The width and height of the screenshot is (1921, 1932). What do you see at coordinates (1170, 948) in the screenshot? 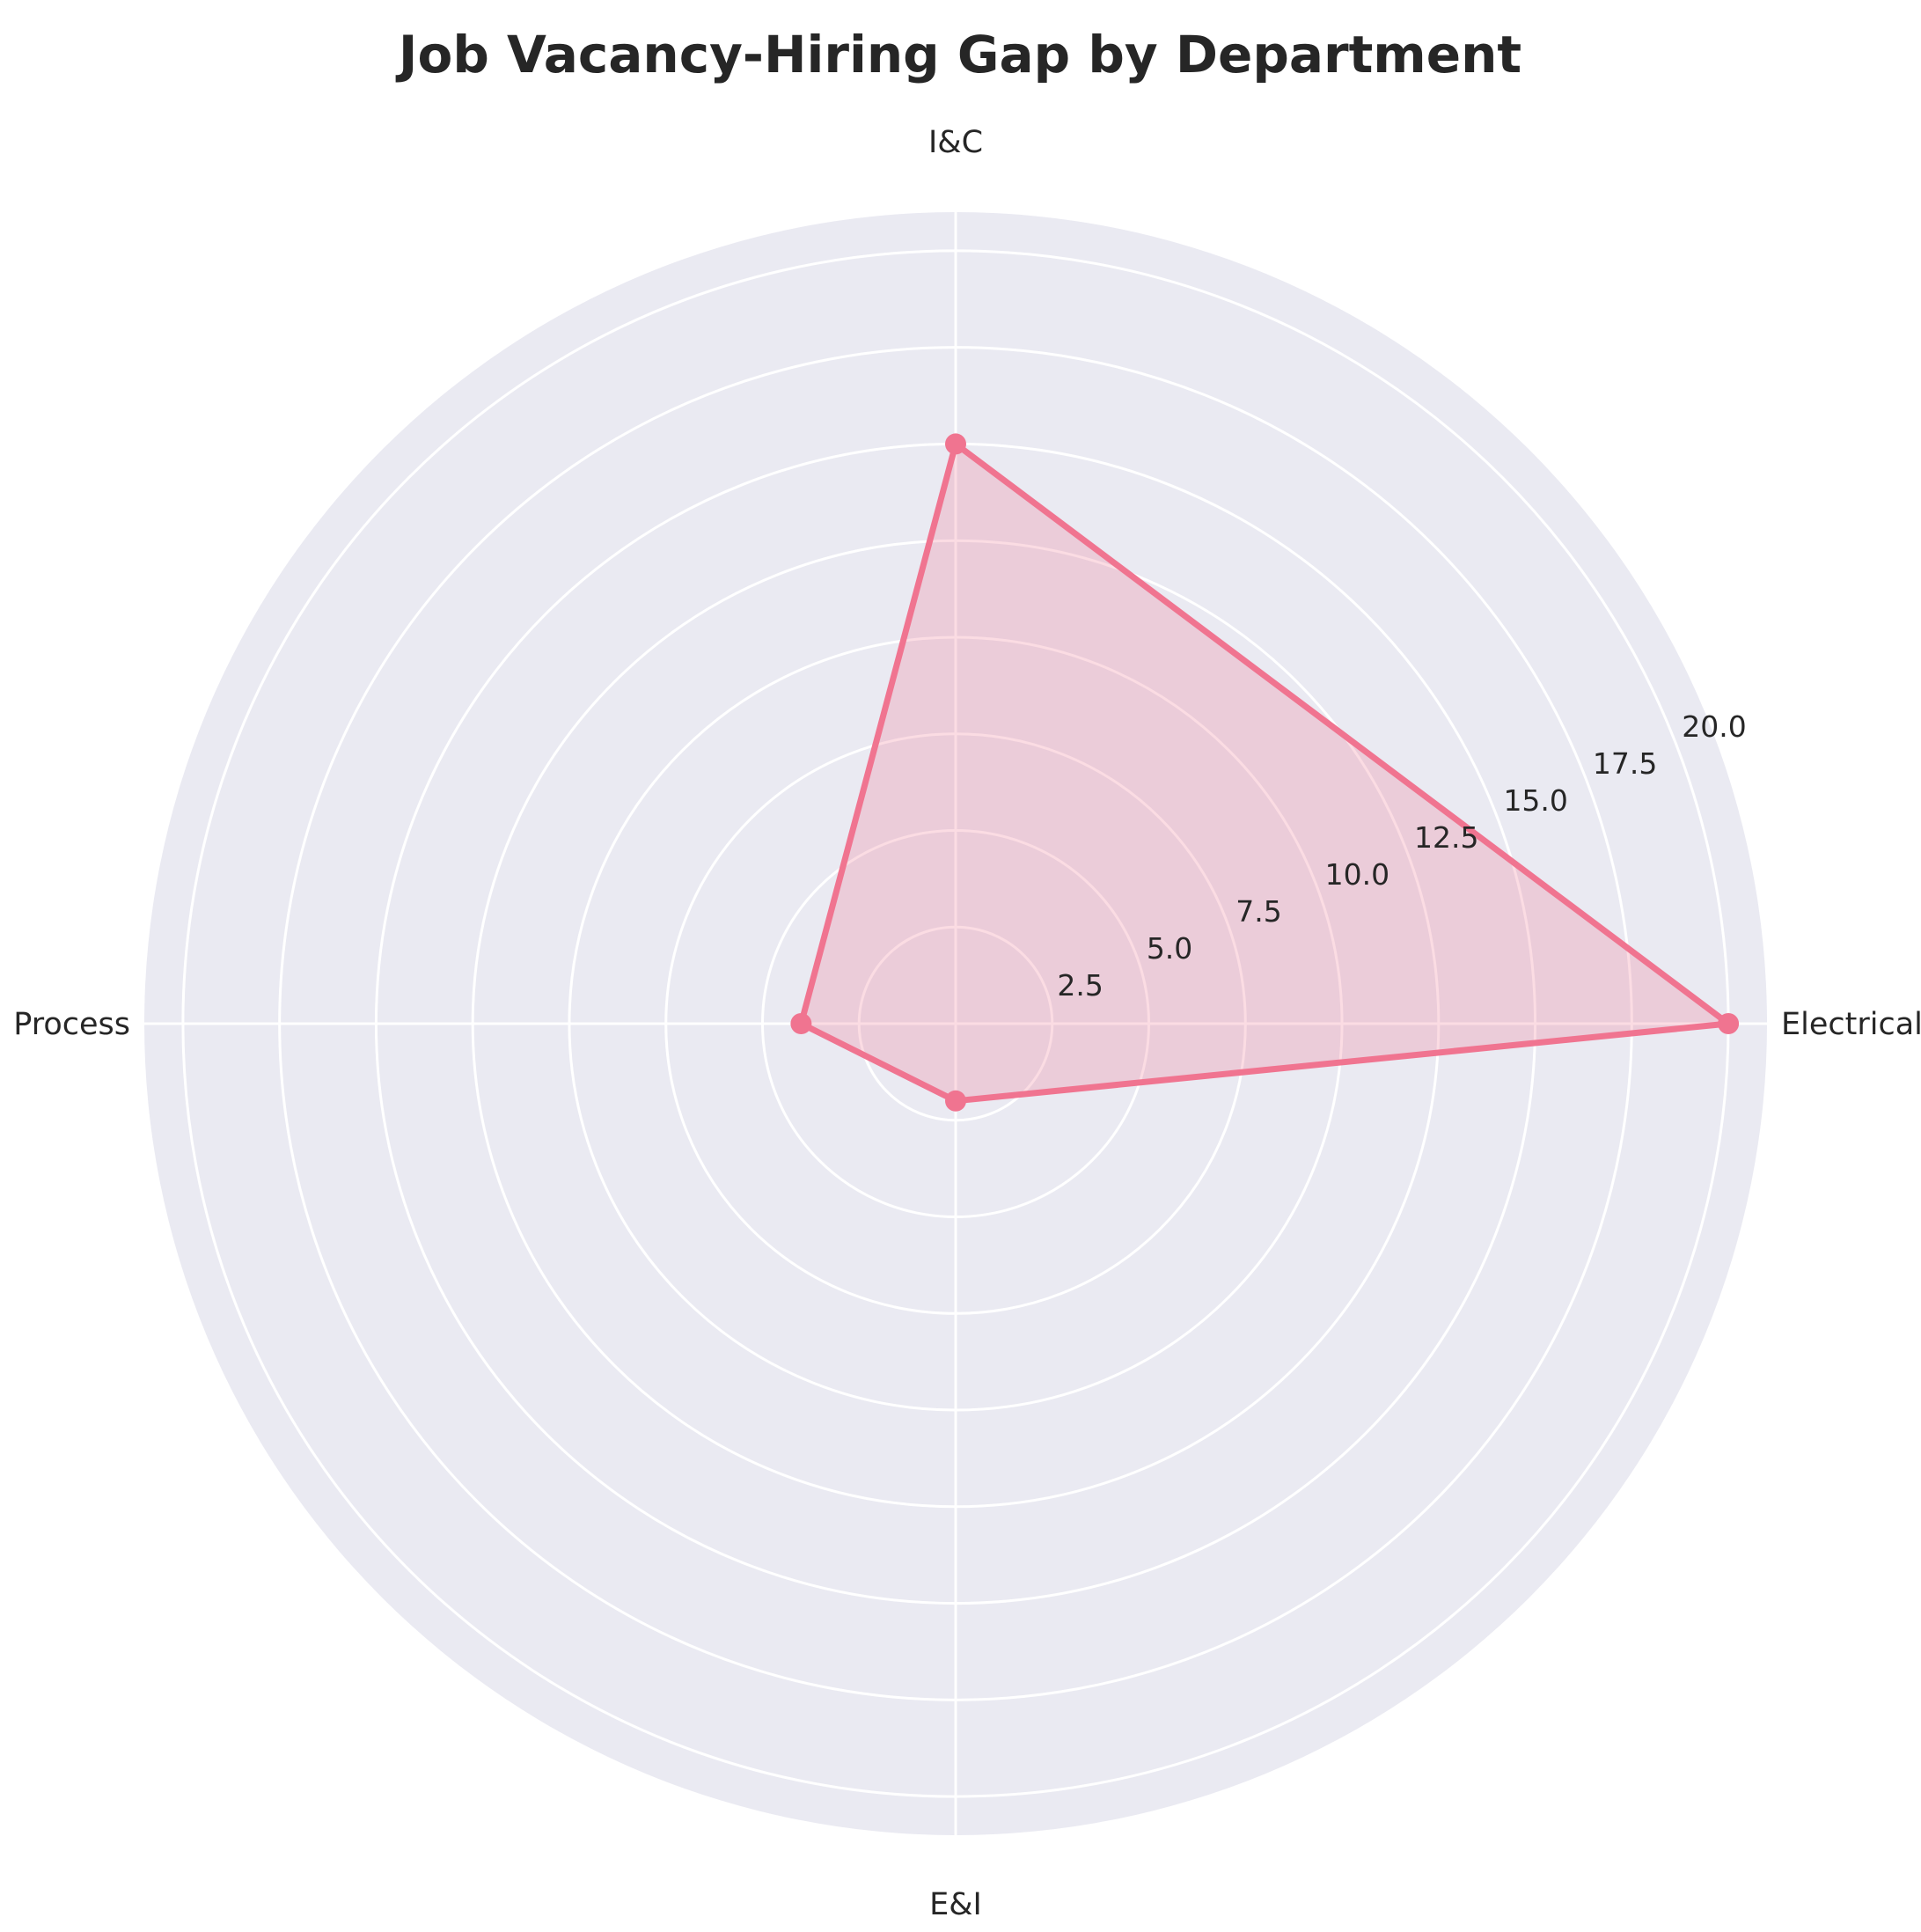
I see `radial-tick-label-1: 5.0` at bounding box center [1170, 948].